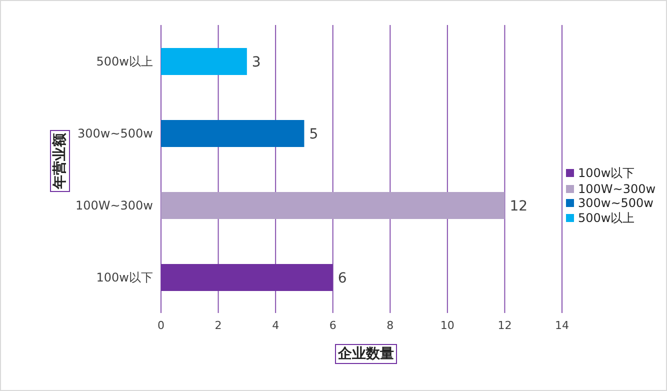  What do you see at coordinates (505, 325) in the screenshot?
I see `x-tick-label: 12` at bounding box center [505, 325].